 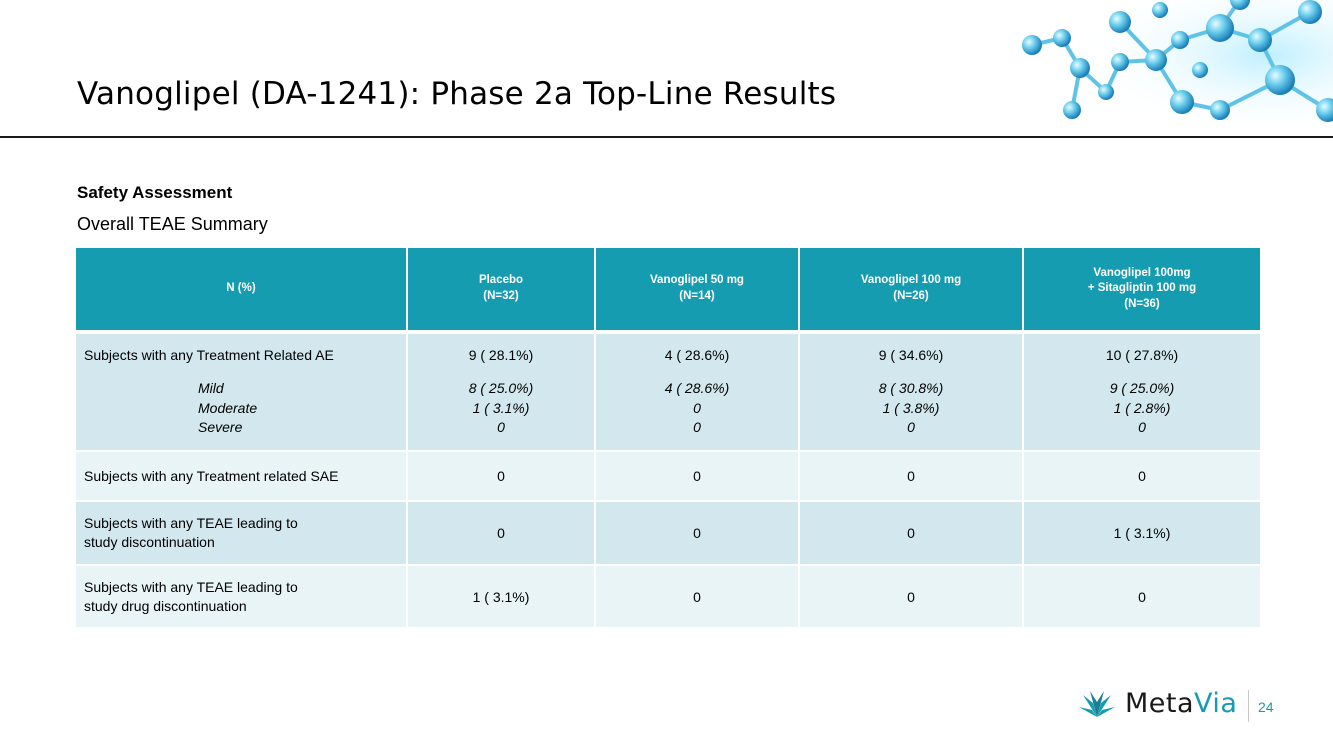 What do you see at coordinates (1097, 703) in the screenshot?
I see `metavia-leaf-icon` at bounding box center [1097, 703].